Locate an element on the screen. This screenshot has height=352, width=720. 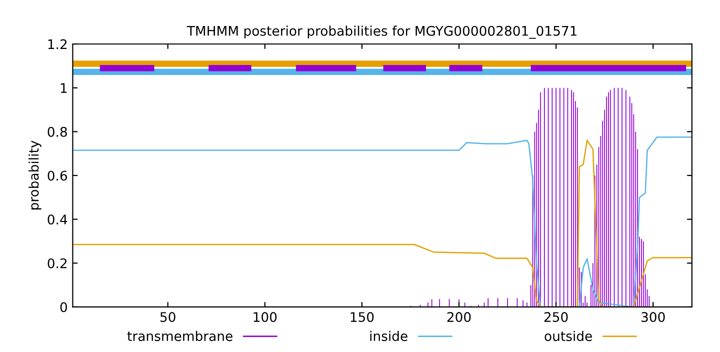
x-tick-label: 200 is located at coordinates (459, 317).